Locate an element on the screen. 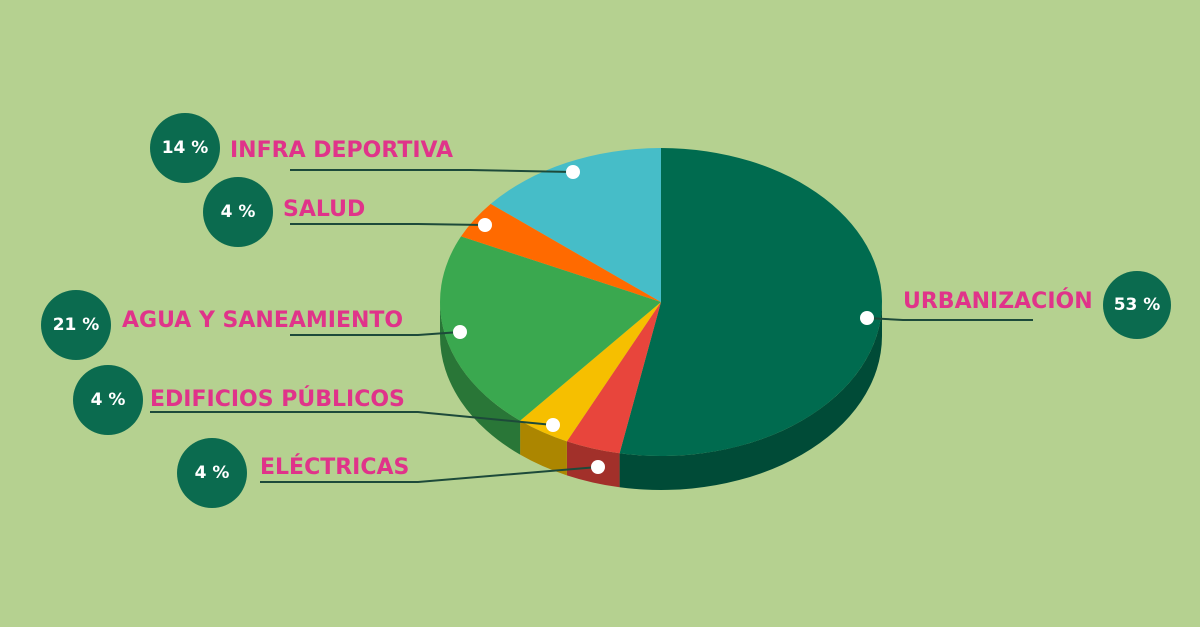 The width and height of the screenshot is (1200, 627). value-label: 53 % is located at coordinates (1137, 305).